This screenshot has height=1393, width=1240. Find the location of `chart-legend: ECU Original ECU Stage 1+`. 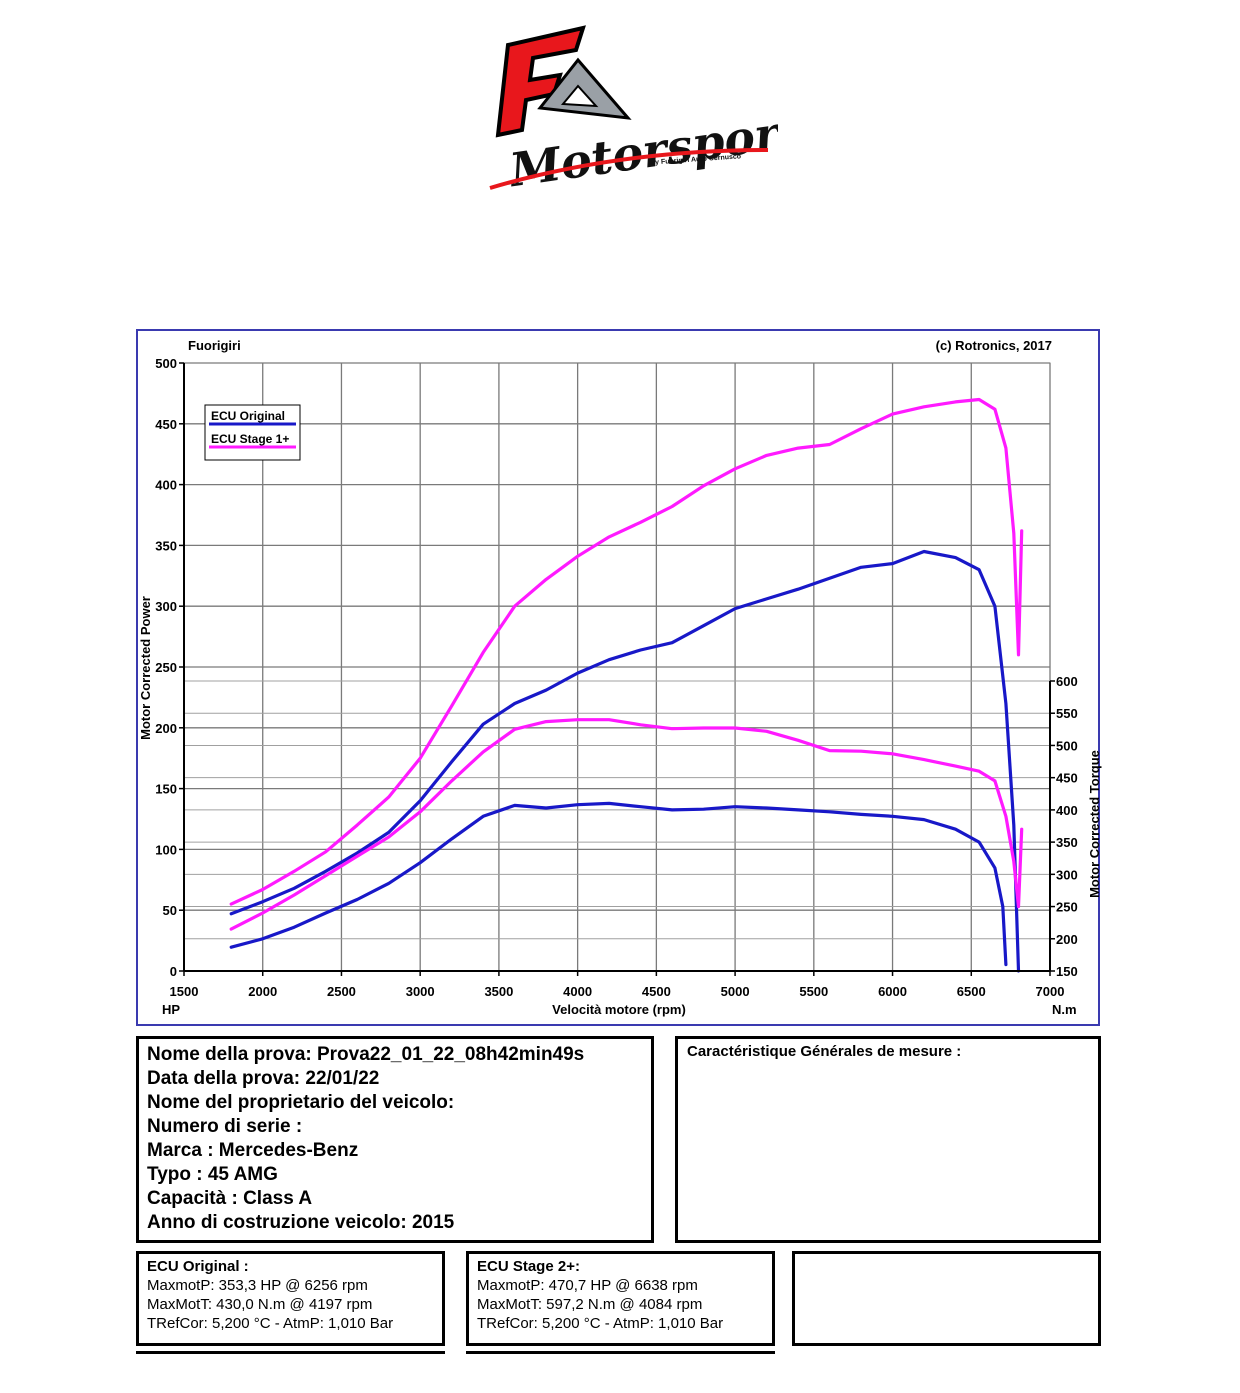

chart-legend: ECU Original ECU Stage 1+ is located at coordinates (252, 432).